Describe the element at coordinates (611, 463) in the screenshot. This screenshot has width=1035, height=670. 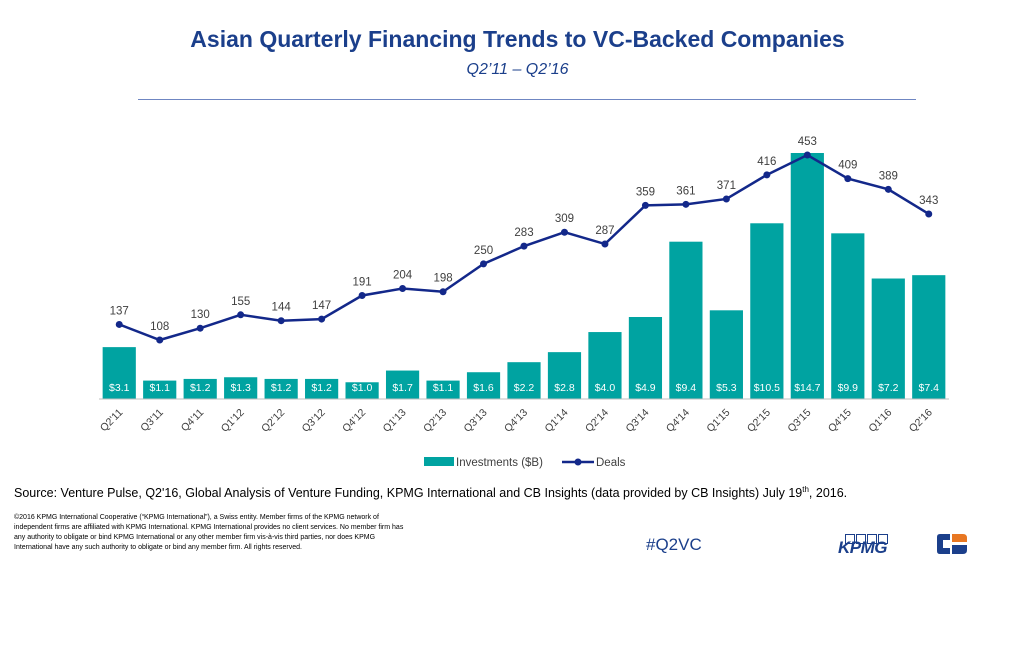
I see `legend-deals-label: Deals` at that location.